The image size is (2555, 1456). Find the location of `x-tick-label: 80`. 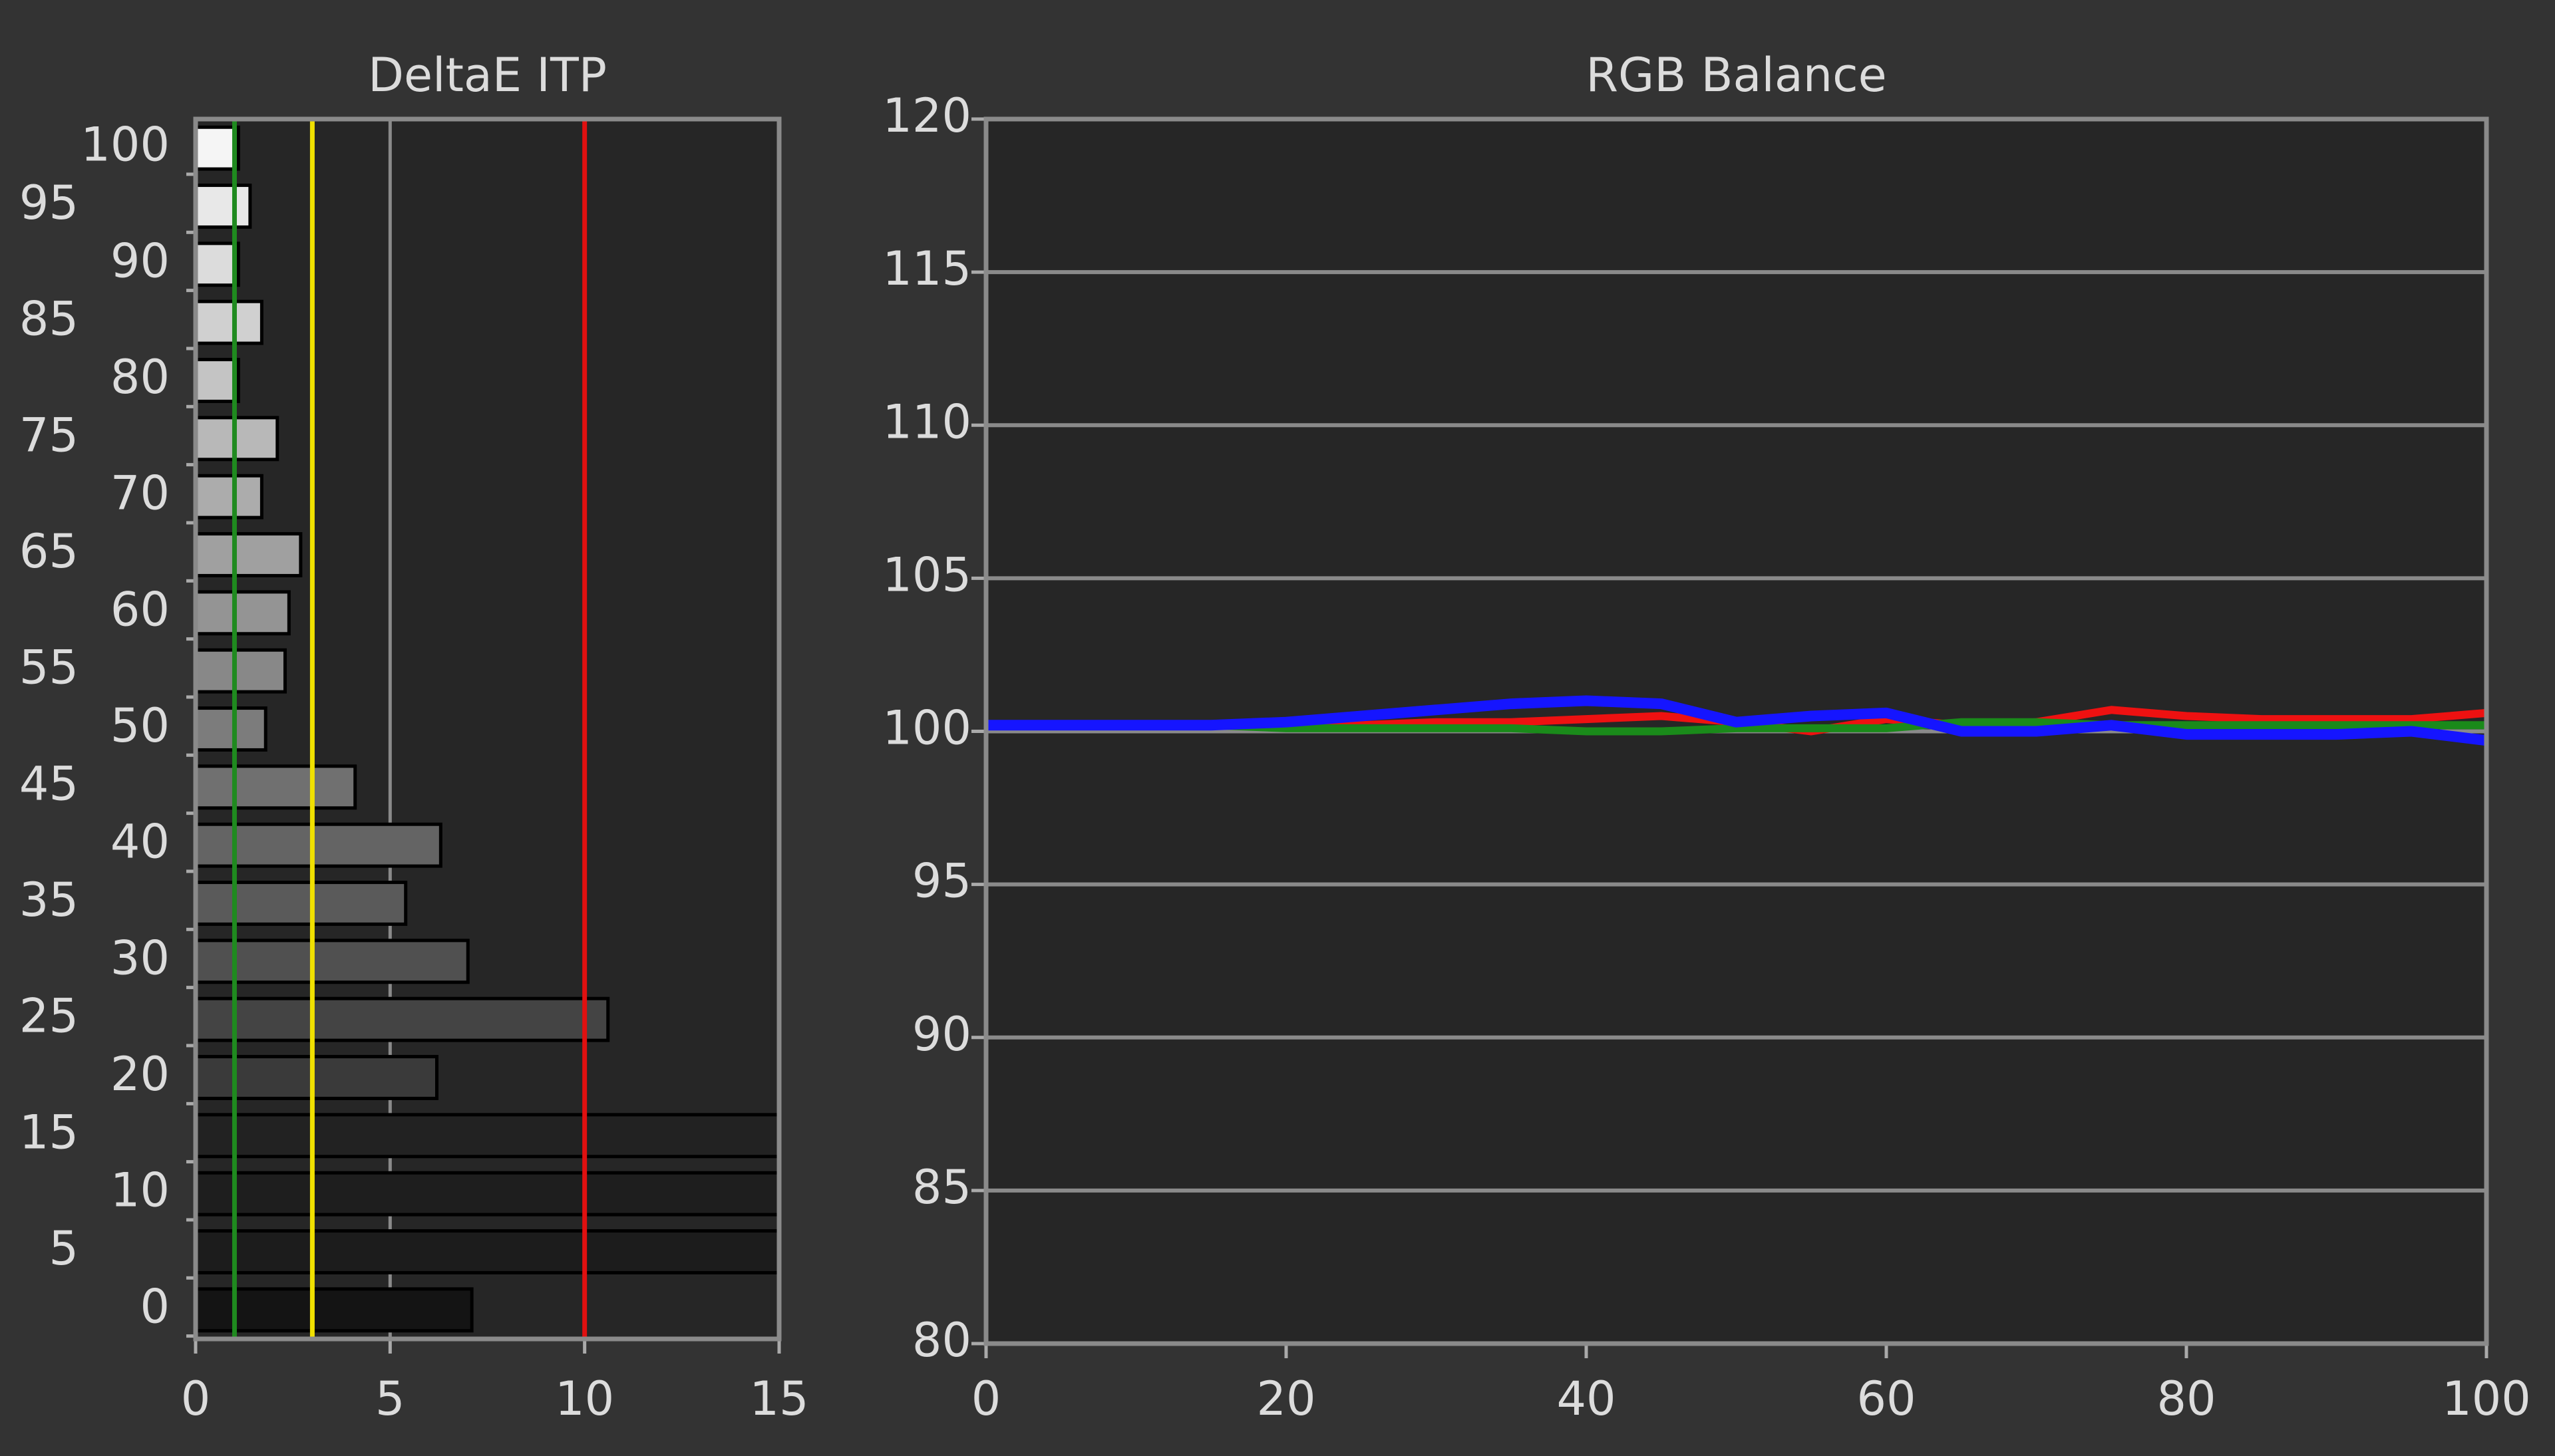

x-tick-label: 80 is located at coordinates (2186, 1399).